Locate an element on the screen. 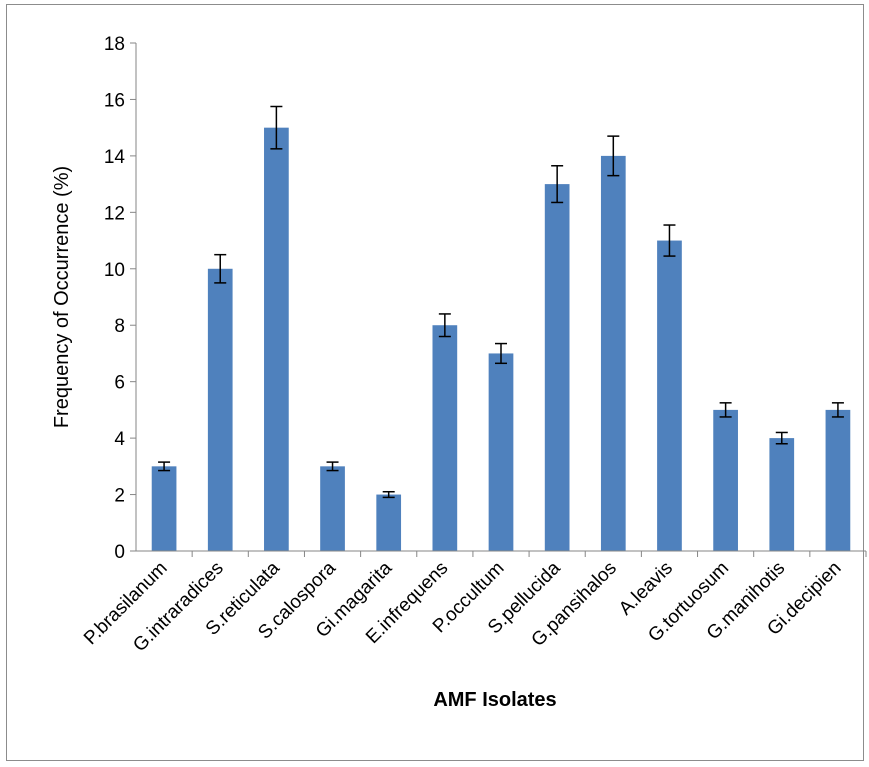 This screenshot has width=869, height=767. y-tick-label: 10 is located at coordinates (114, 270).